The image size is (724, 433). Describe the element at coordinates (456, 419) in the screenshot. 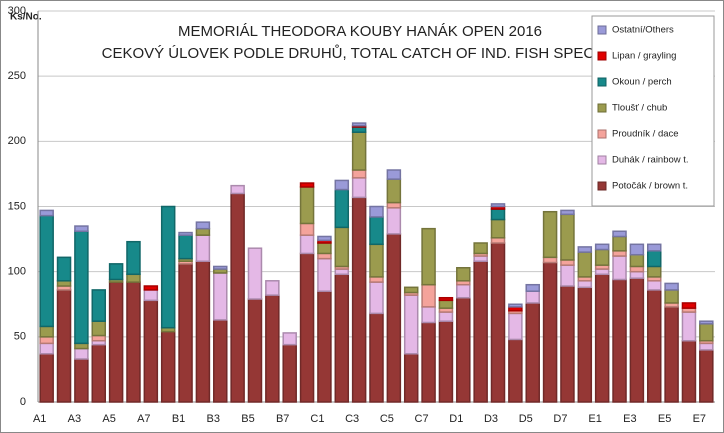

I see `x-tick-label: D1` at that location.